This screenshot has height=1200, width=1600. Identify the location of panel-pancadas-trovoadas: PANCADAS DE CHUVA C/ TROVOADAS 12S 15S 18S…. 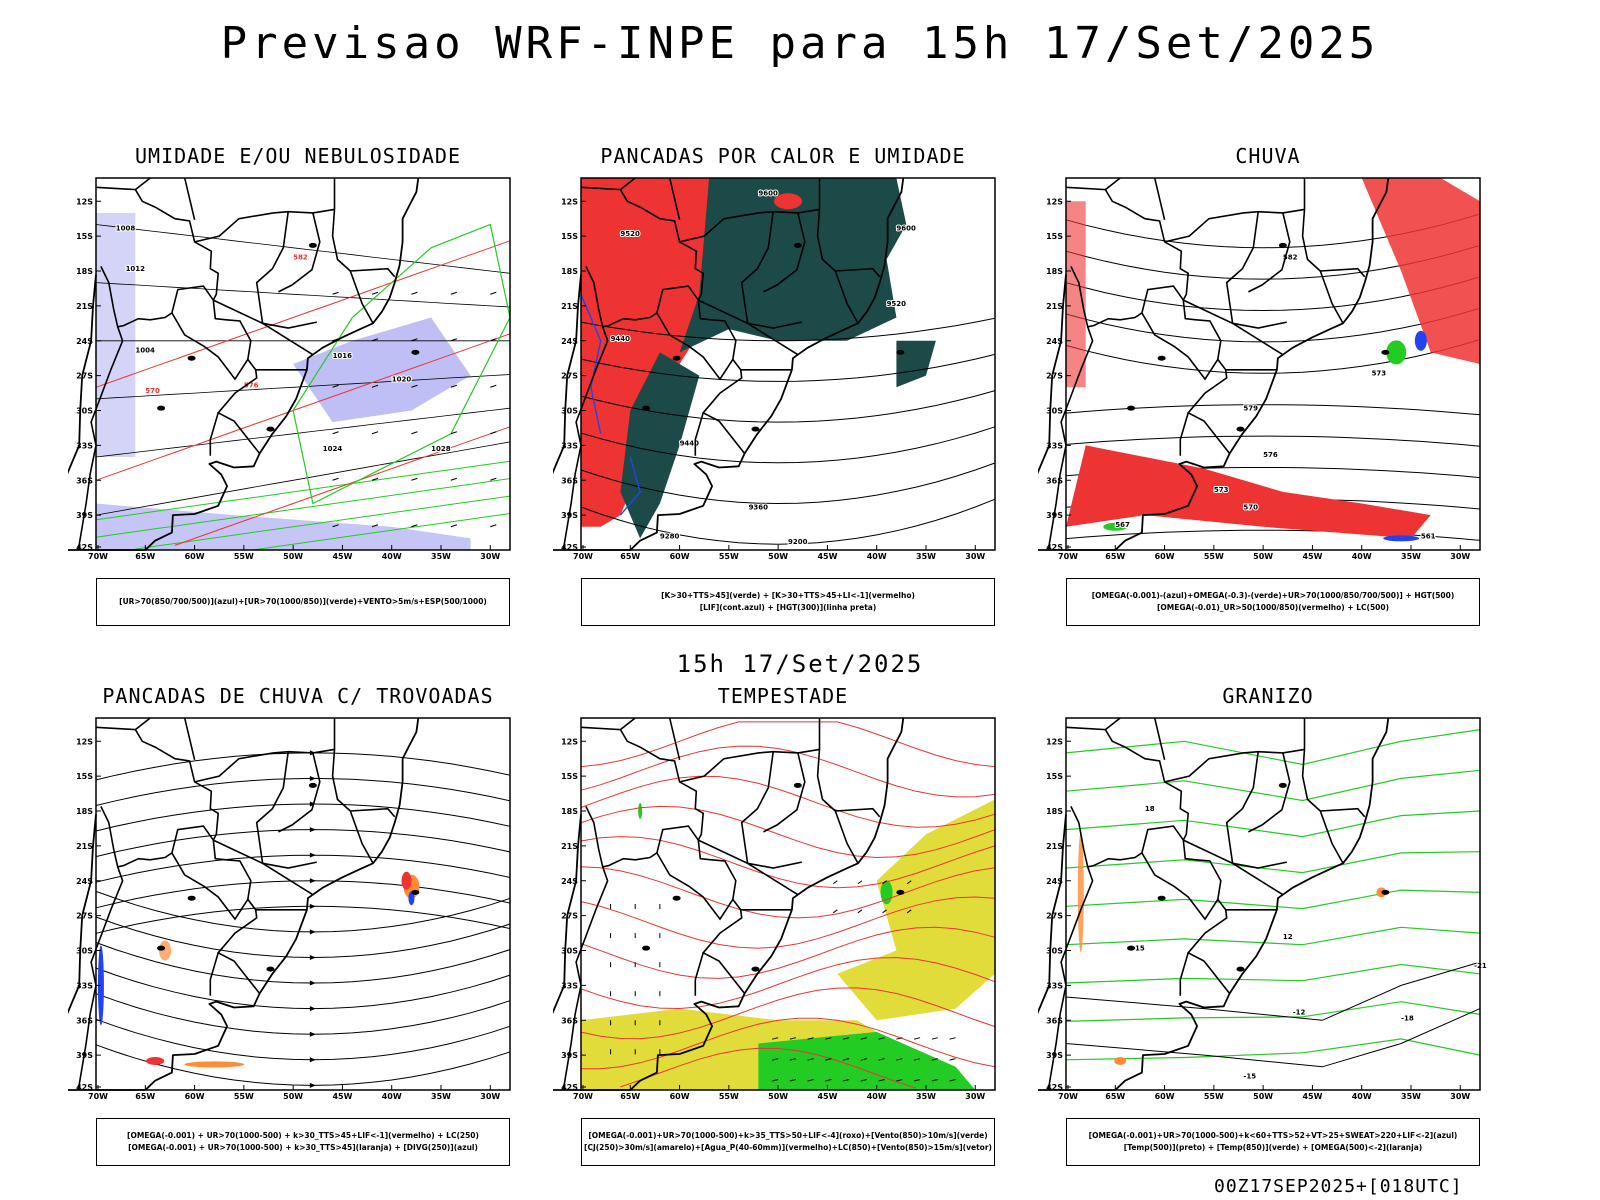
(298, 929).